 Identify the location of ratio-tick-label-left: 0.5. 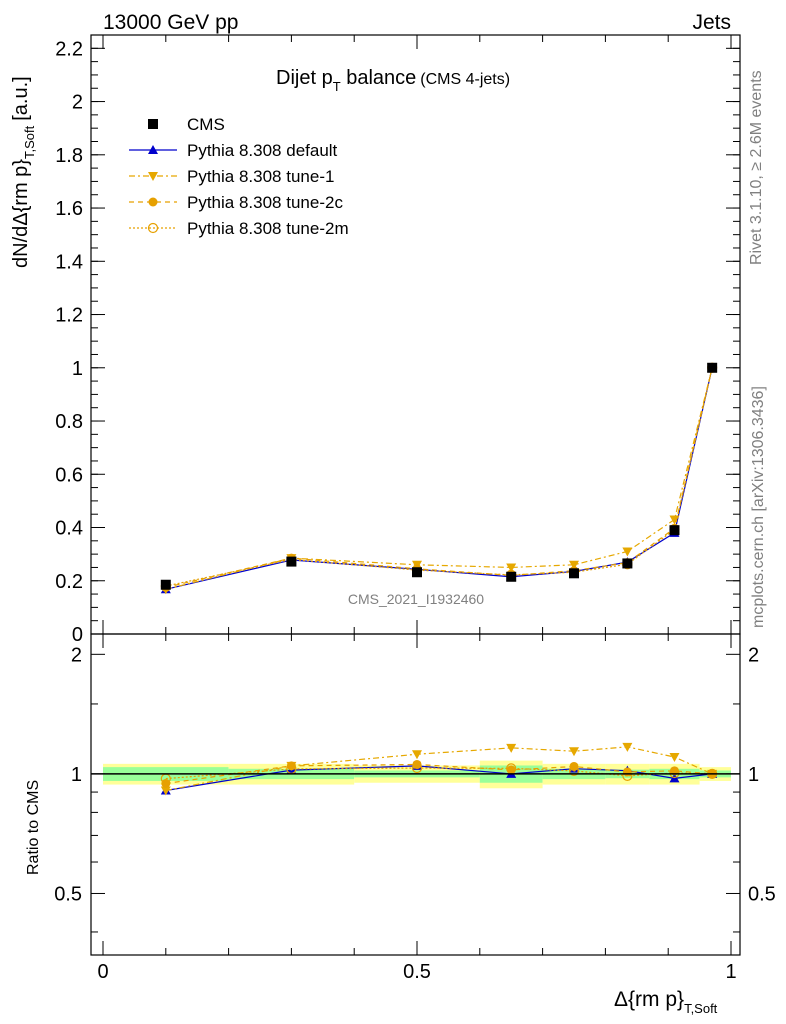
(68, 894).